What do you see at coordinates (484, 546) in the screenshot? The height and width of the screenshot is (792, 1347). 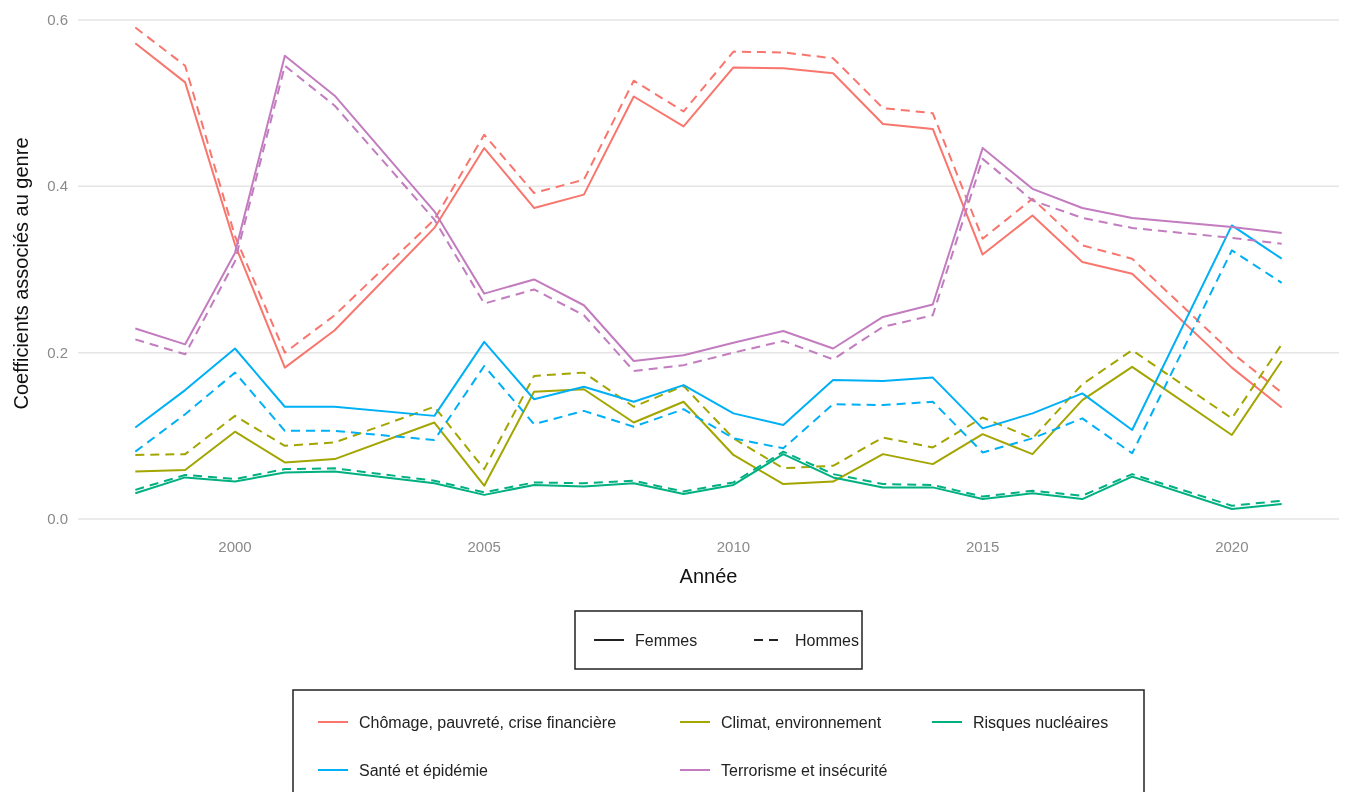 I see `x-tick-label: 2005` at bounding box center [484, 546].